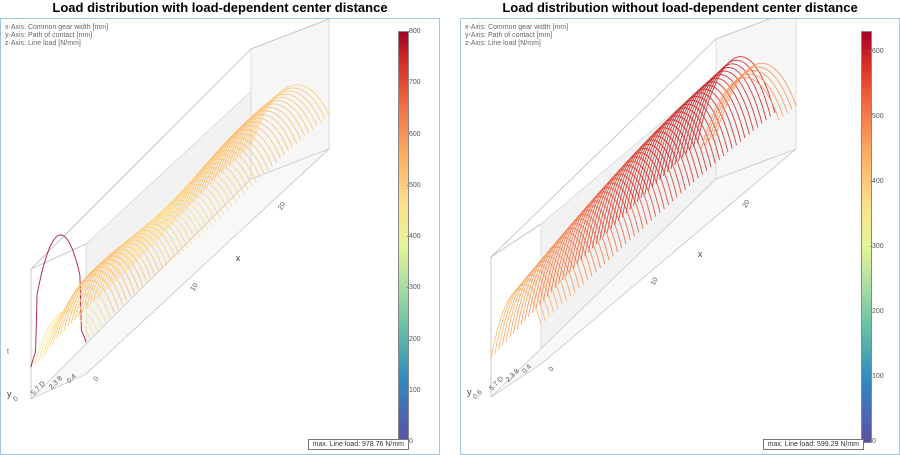 The width and height of the screenshot is (900, 455). Describe the element at coordinates (877, 116) in the screenshot. I see `colorbar-tick-label: 500` at that location.